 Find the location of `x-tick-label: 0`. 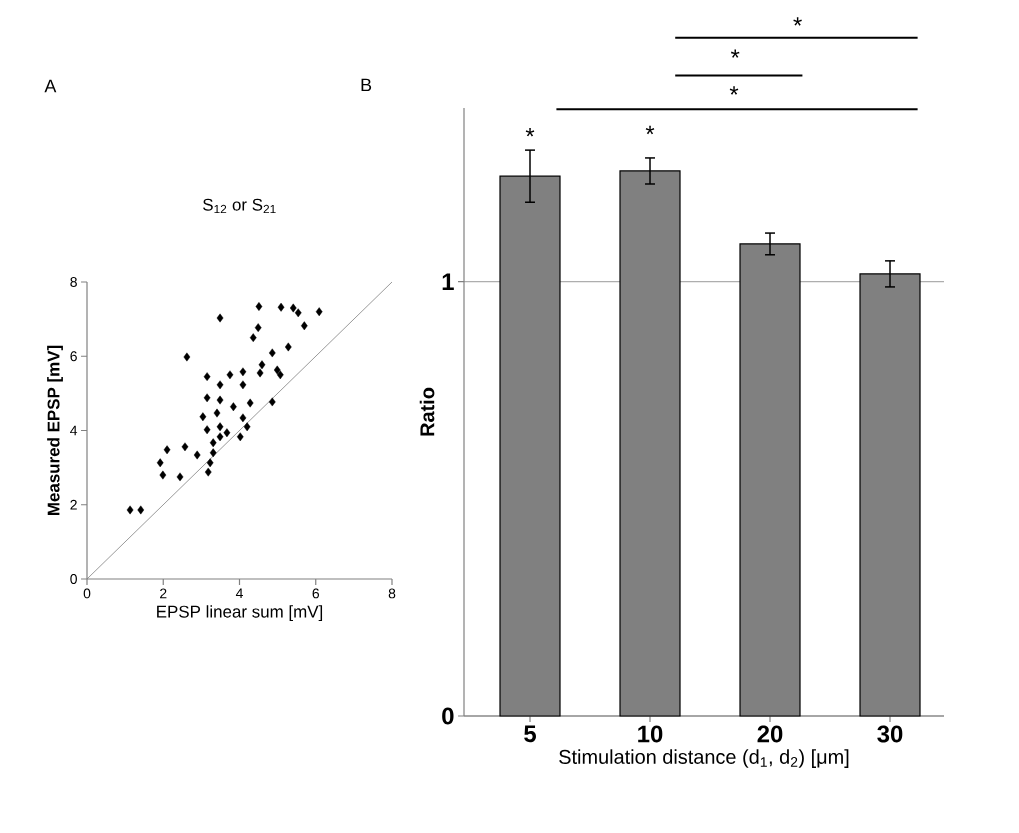

x-tick-label: 0 is located at coordinates (87, 593).